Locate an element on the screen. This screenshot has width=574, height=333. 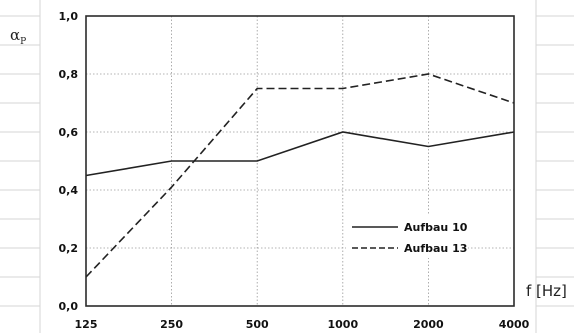
y-tick-label: 0,4 is located at coordinates (69, 190).